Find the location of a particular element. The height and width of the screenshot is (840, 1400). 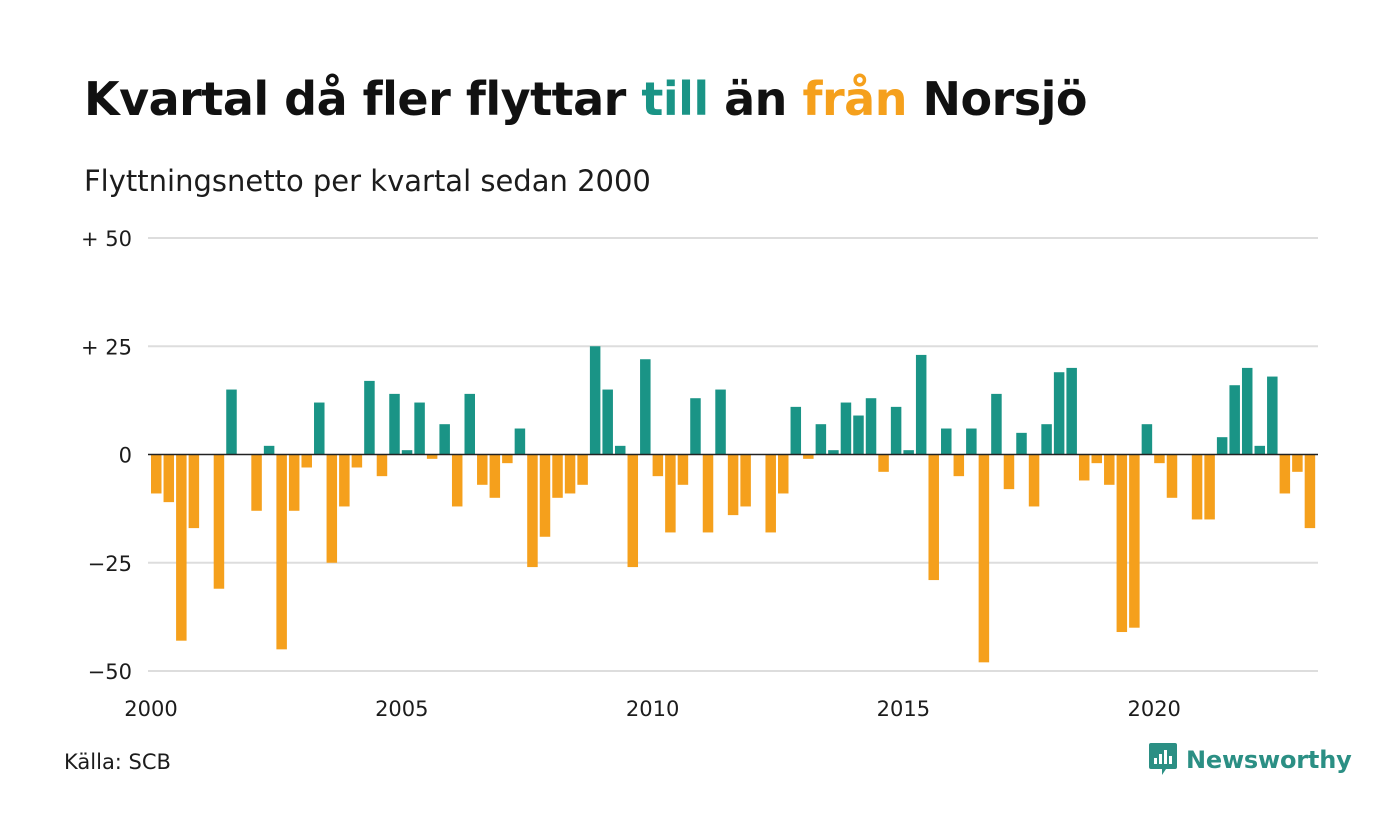

y-tick-label: 0 is located at coordinates (125, 456).